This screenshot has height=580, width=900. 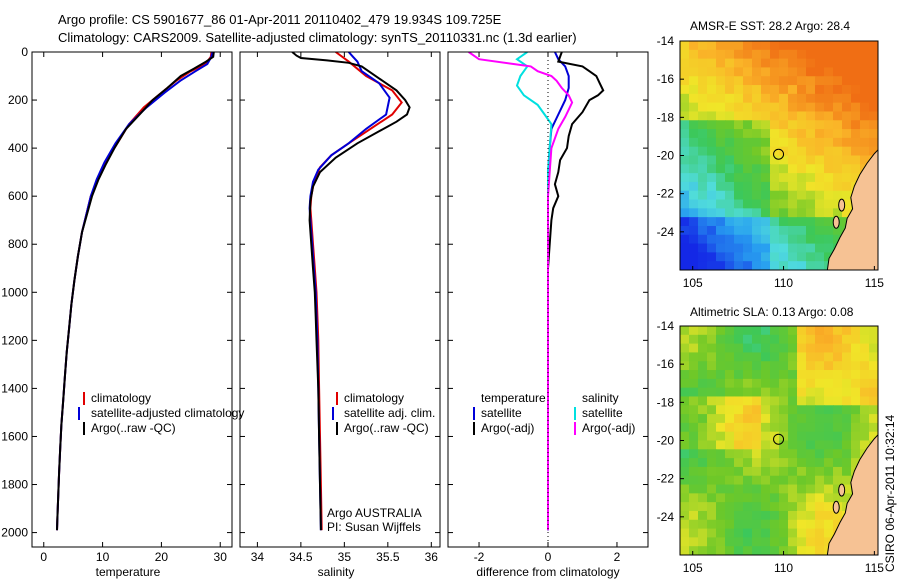 What do you see at coordinates (14, 533) in the screenshot?
I see `y-tick-label: 2000` at bounding box center [14, 533].